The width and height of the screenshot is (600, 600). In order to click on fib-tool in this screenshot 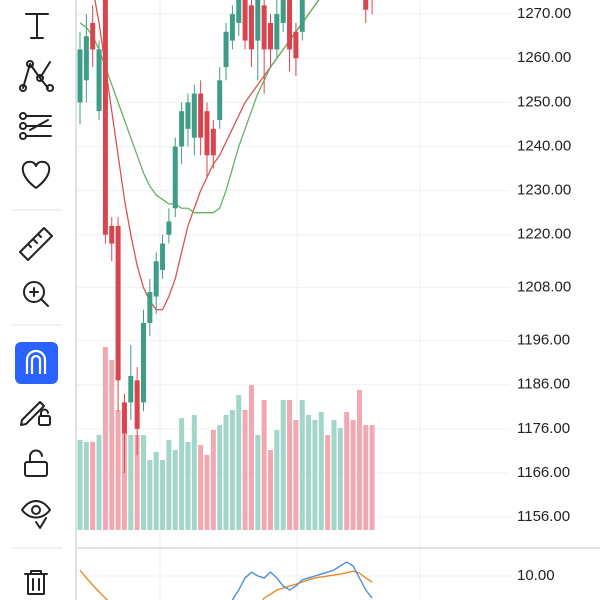, I will do `click(35, 126)`.